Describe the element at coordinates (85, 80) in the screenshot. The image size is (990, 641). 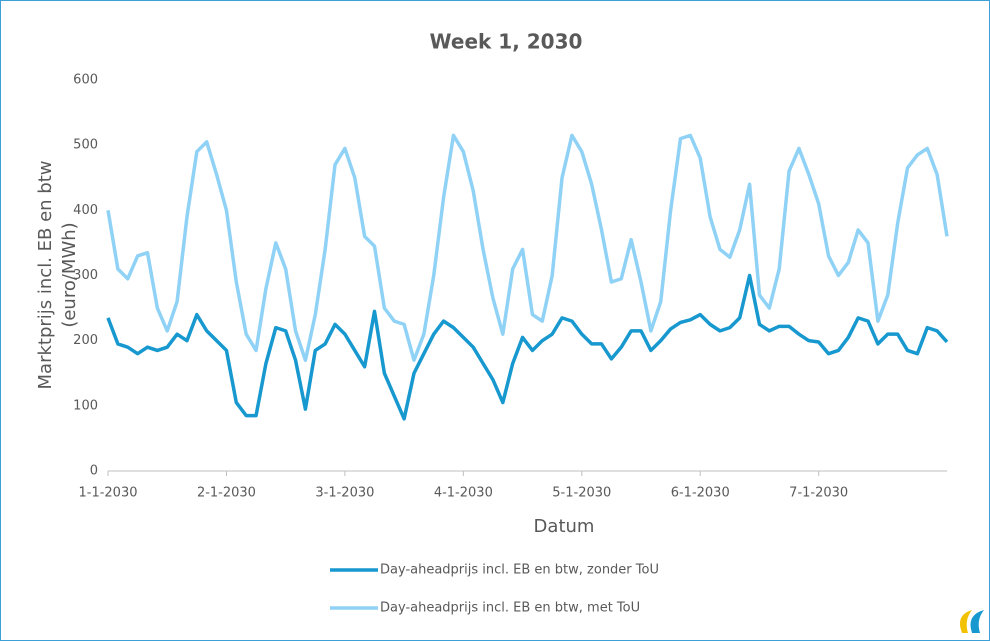
I see `y-tick-label: 600` at that location.